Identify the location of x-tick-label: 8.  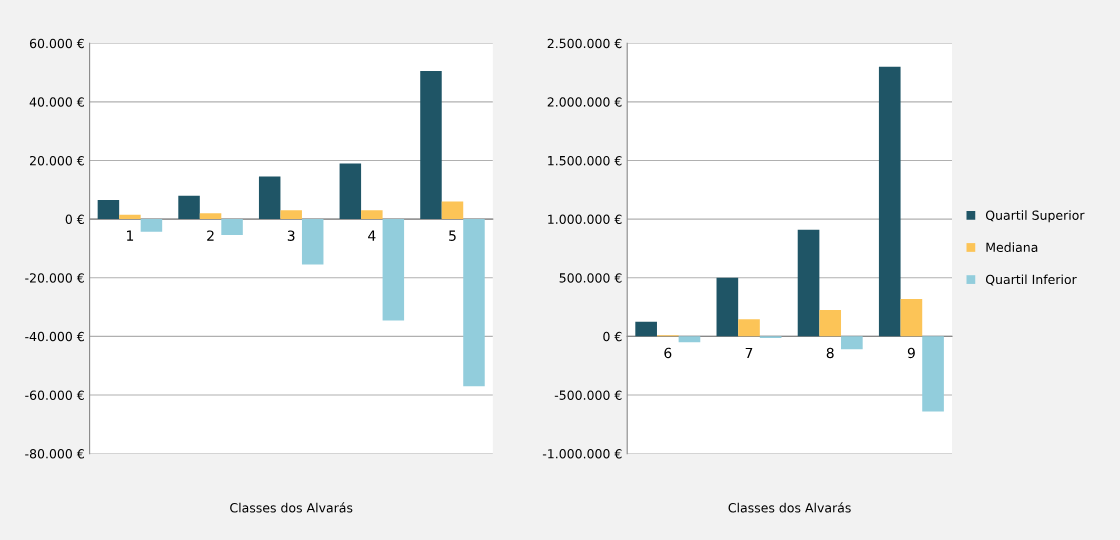
(830, 353).